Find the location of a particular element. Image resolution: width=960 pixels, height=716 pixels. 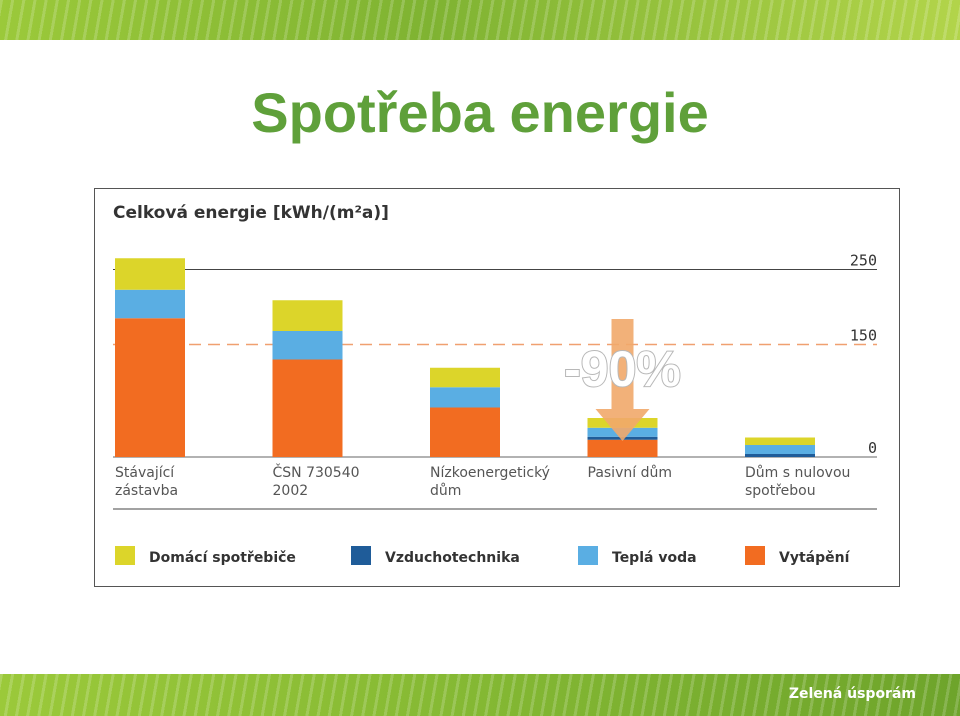

arrow-head is located at coordinates (622, 425).